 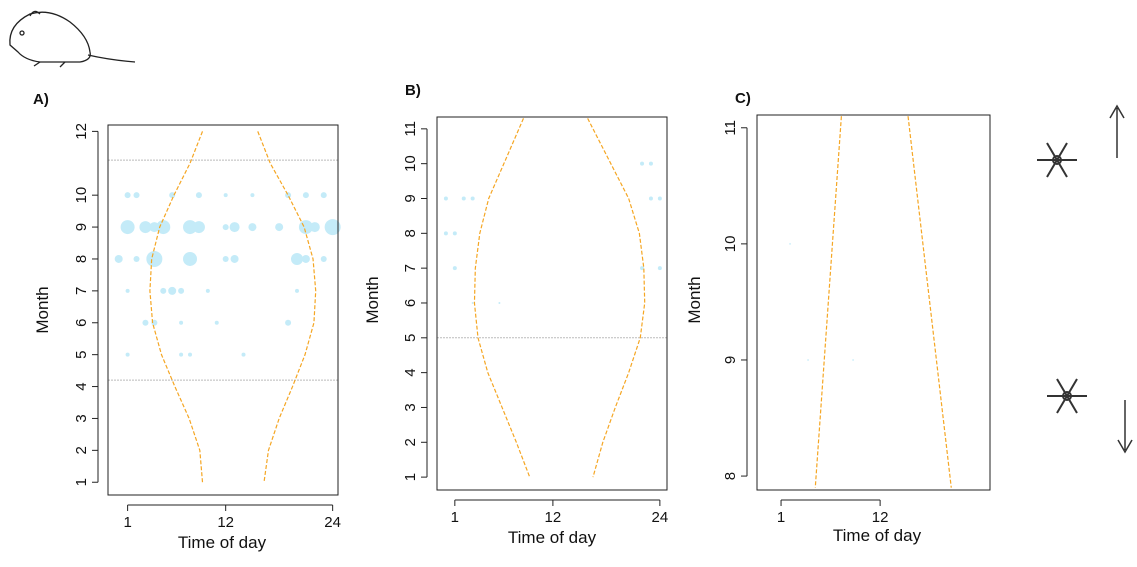 What do you see at coordinates (81, 386) in the screenshot?
I see `y-tick-label: 4` at bounding box center [81, 386].